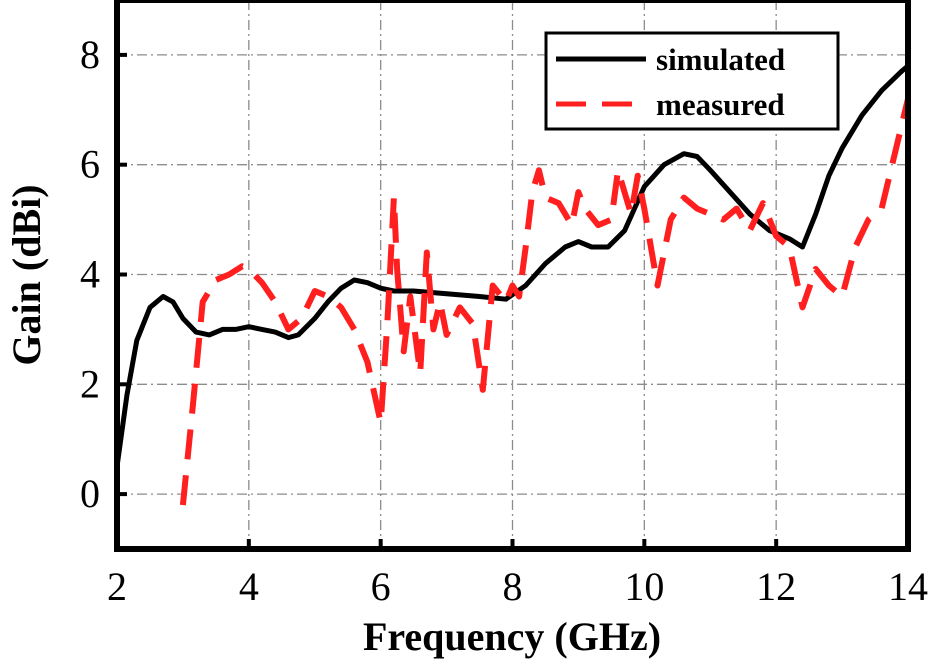  What do you see at coordinates (90, 383) in the screenshot?
I see `y-tick-label: 2` at bounding box center [90, 383].